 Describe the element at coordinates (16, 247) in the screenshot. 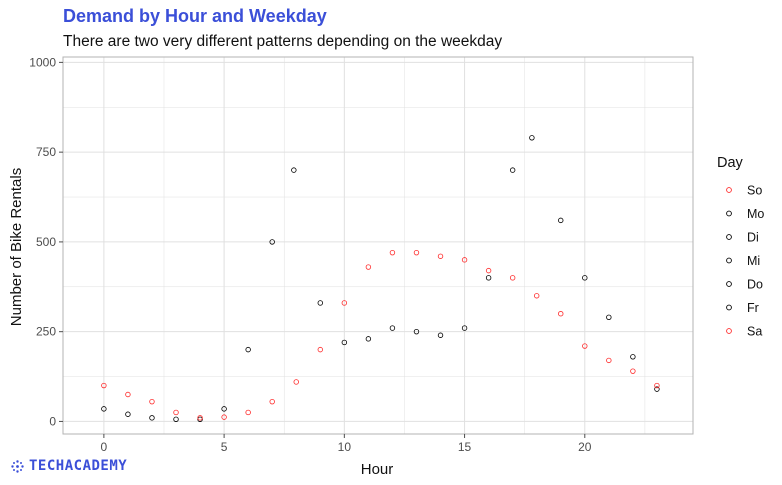

I see `y-axis-title: Number of Bike Rentals` at that location.